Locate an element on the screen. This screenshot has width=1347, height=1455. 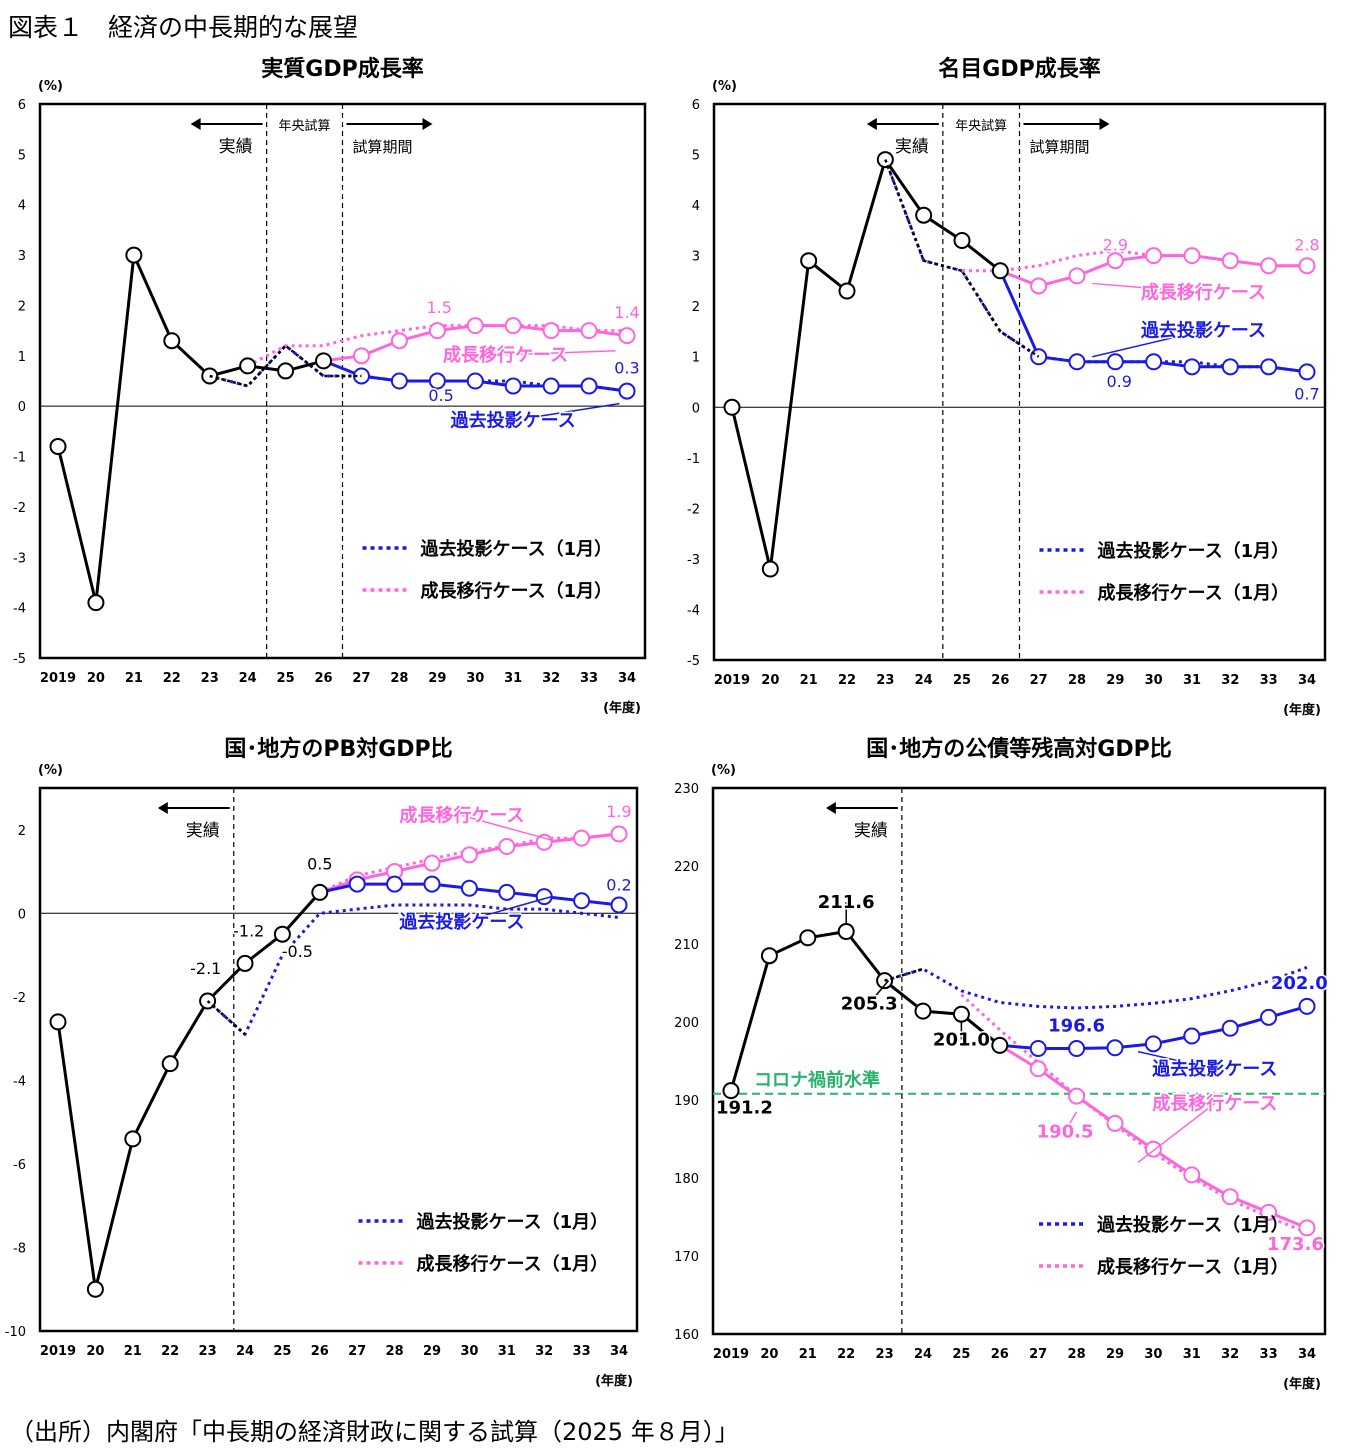
y-tick-label: -6 is located at coordinates (19, 1165).